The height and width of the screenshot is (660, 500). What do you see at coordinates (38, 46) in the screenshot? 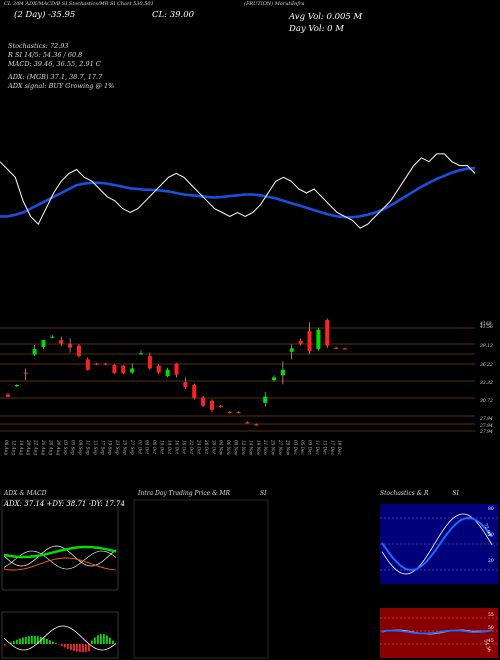
I see `stochastics-readout: Stochastics: 72.93` at bounding box center [38, 46].